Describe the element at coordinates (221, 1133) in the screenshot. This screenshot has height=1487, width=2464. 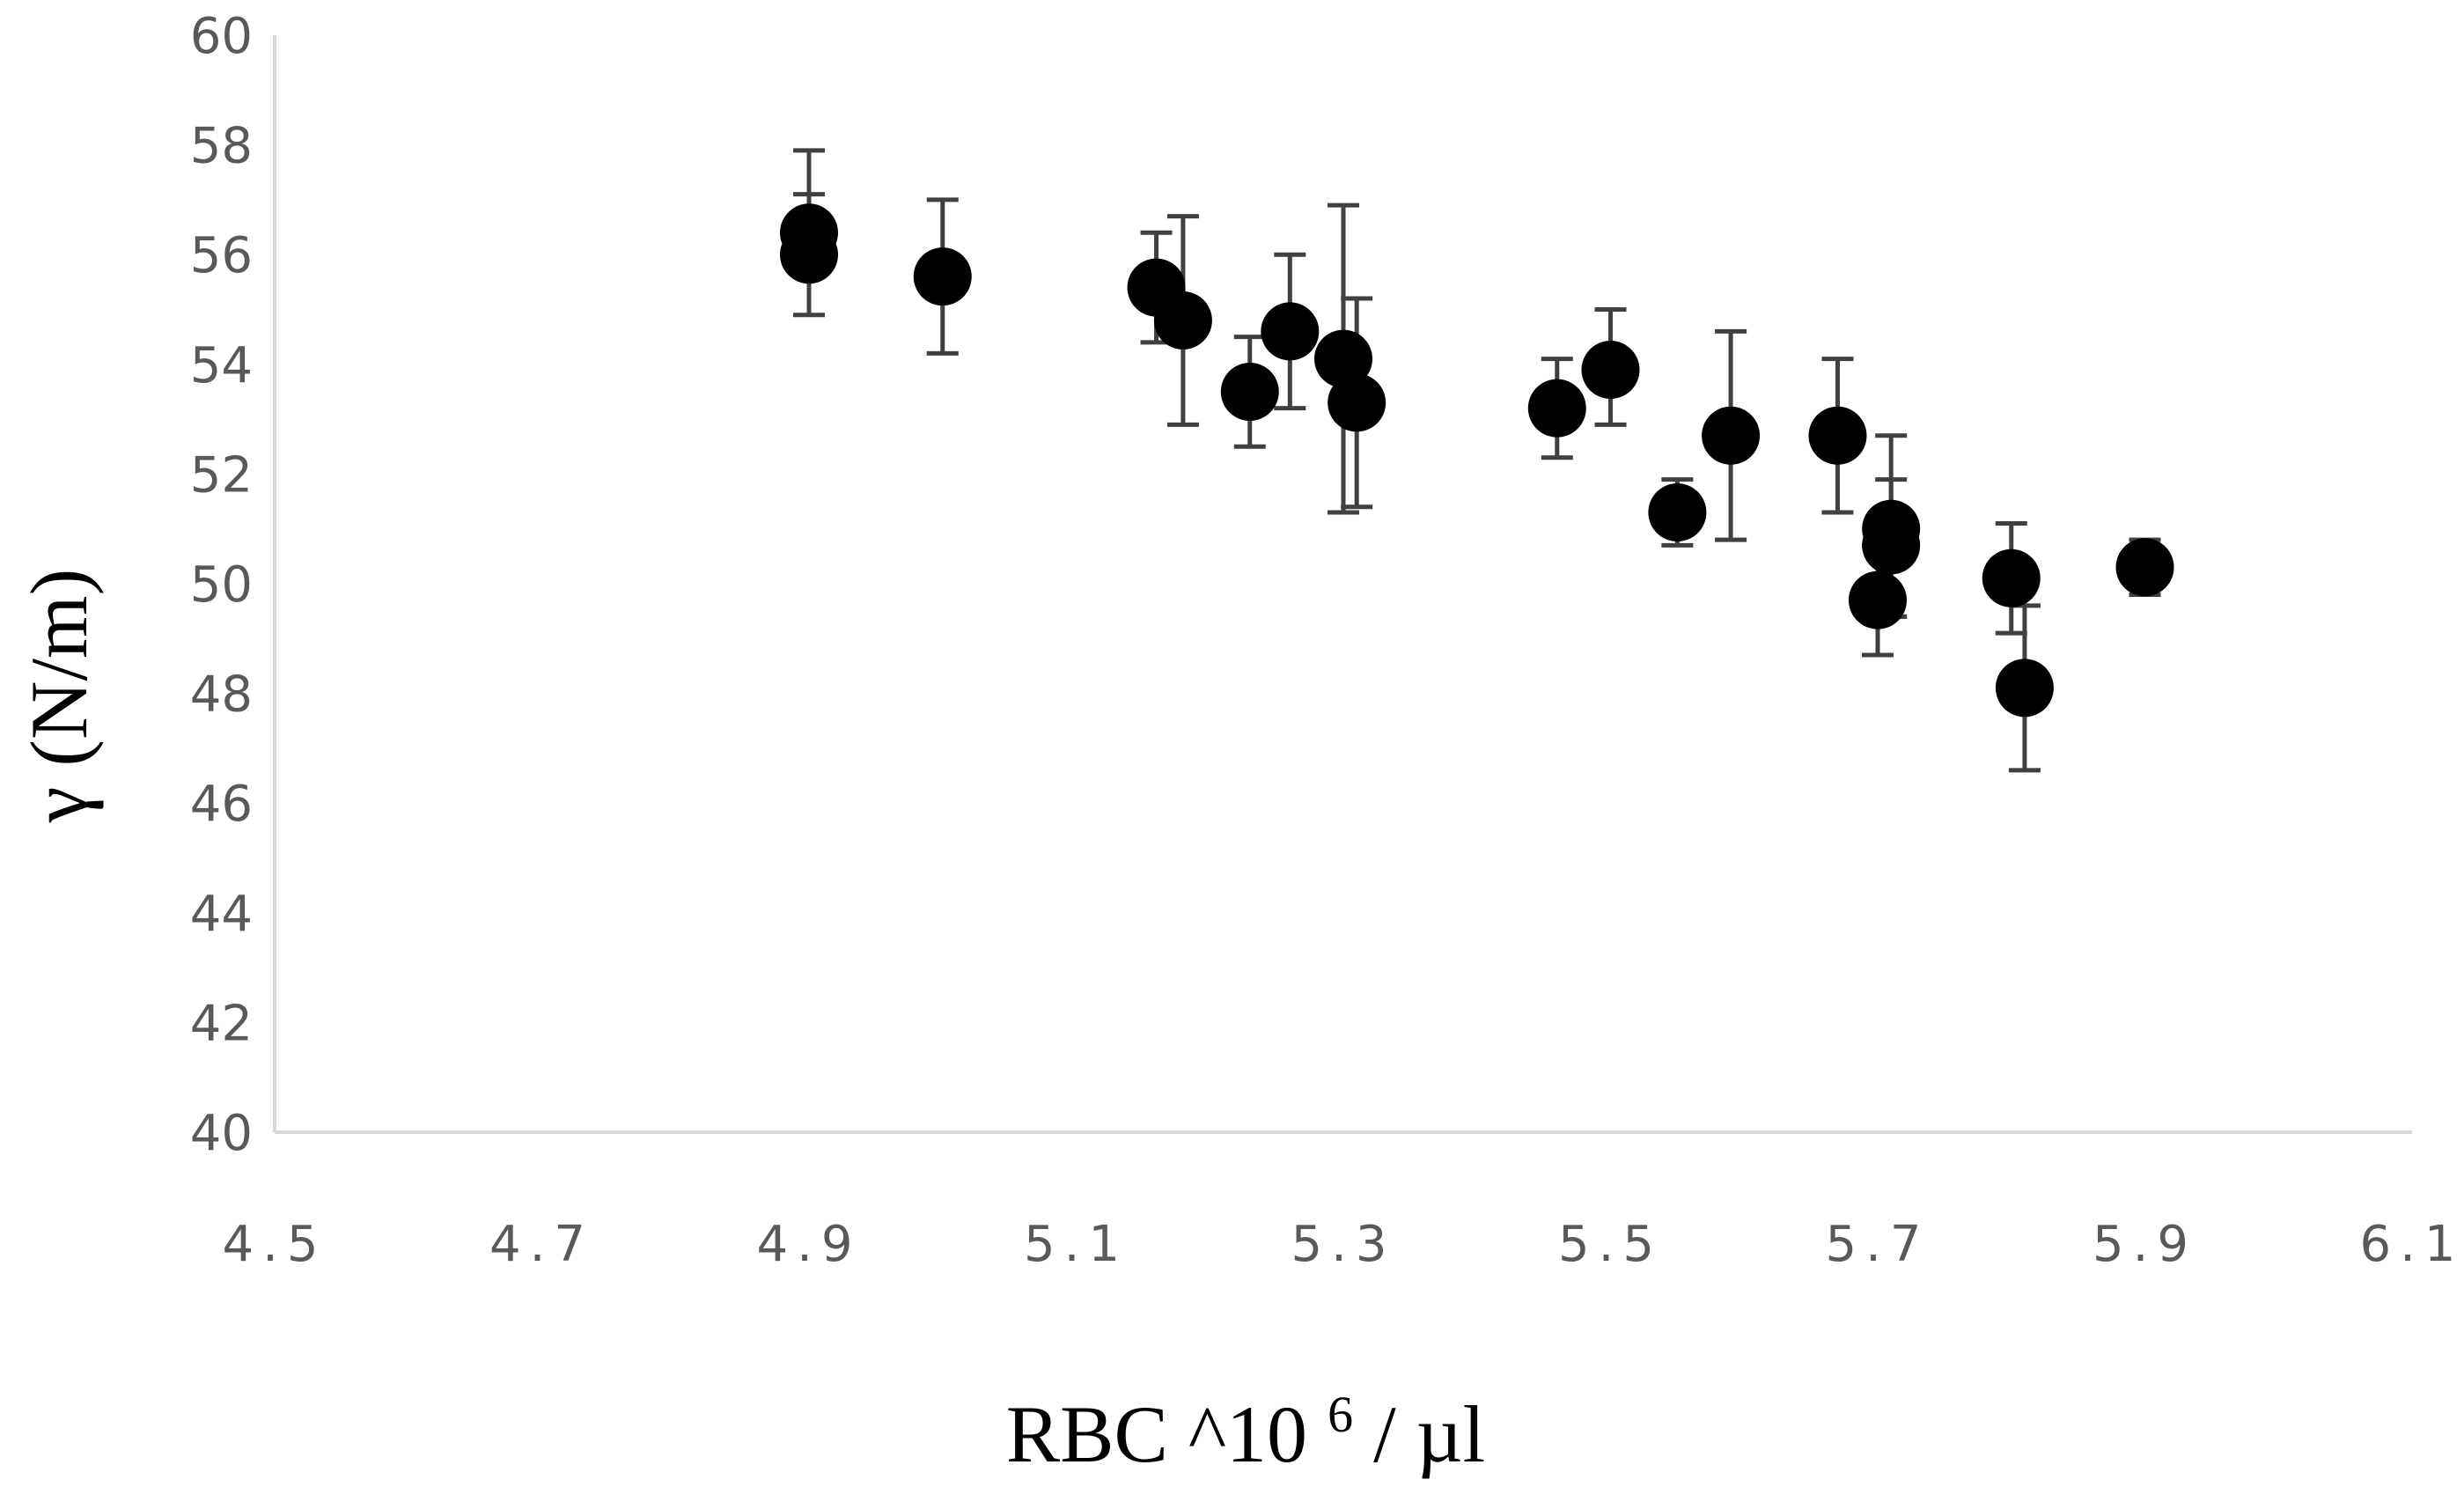
I see `y-tick-label: 40` at that location.